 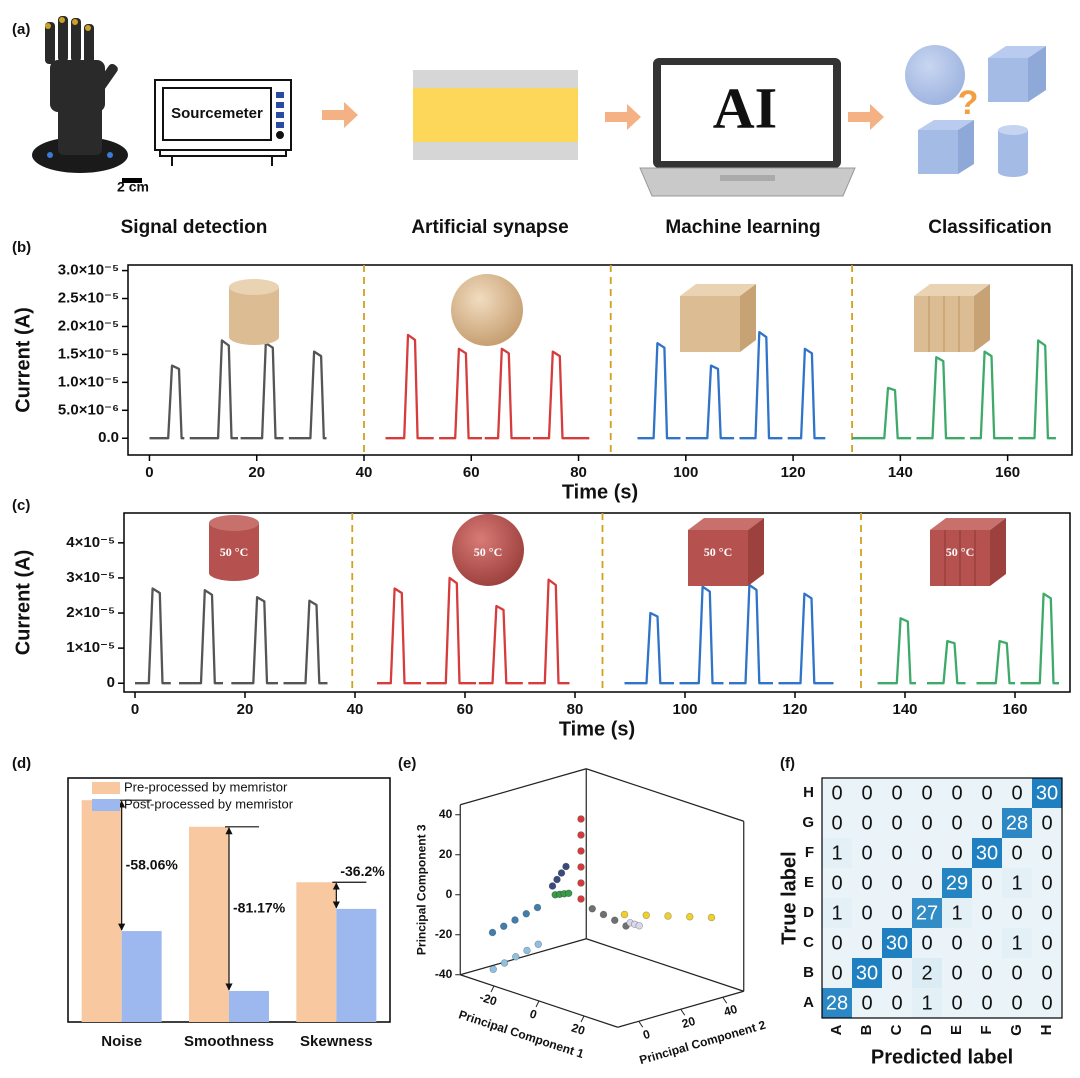 What do you see at coordinates (421, 889) in the screenshot?
I see `z-axis-title: Principal Component 3` at bounding box center [421, 889].